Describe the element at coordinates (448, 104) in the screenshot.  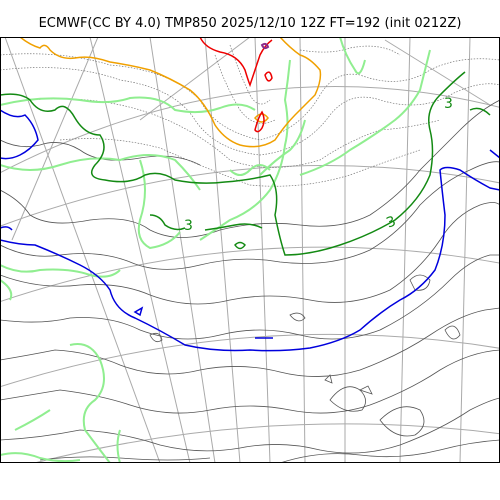
I see `contour-label-3-top-right: 3` at that location.